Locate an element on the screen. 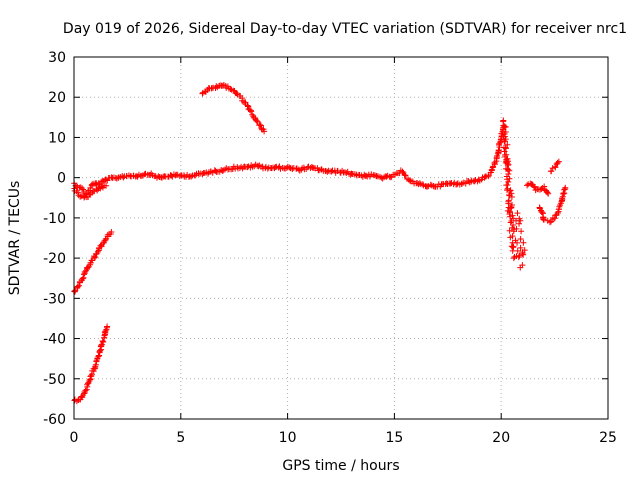 This screenshot has height=480, width=640. y-tick-label: -40 is located at coordinates (54, 340).